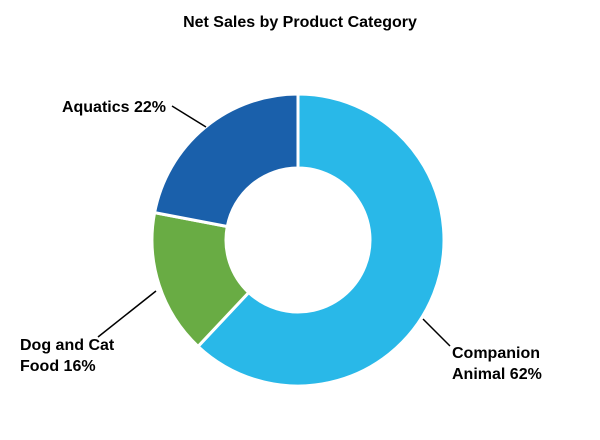 Image resolution: width=600 pixels, height=440 pixels. I want to click on leader-line-companion-animal, so click(436, 332).